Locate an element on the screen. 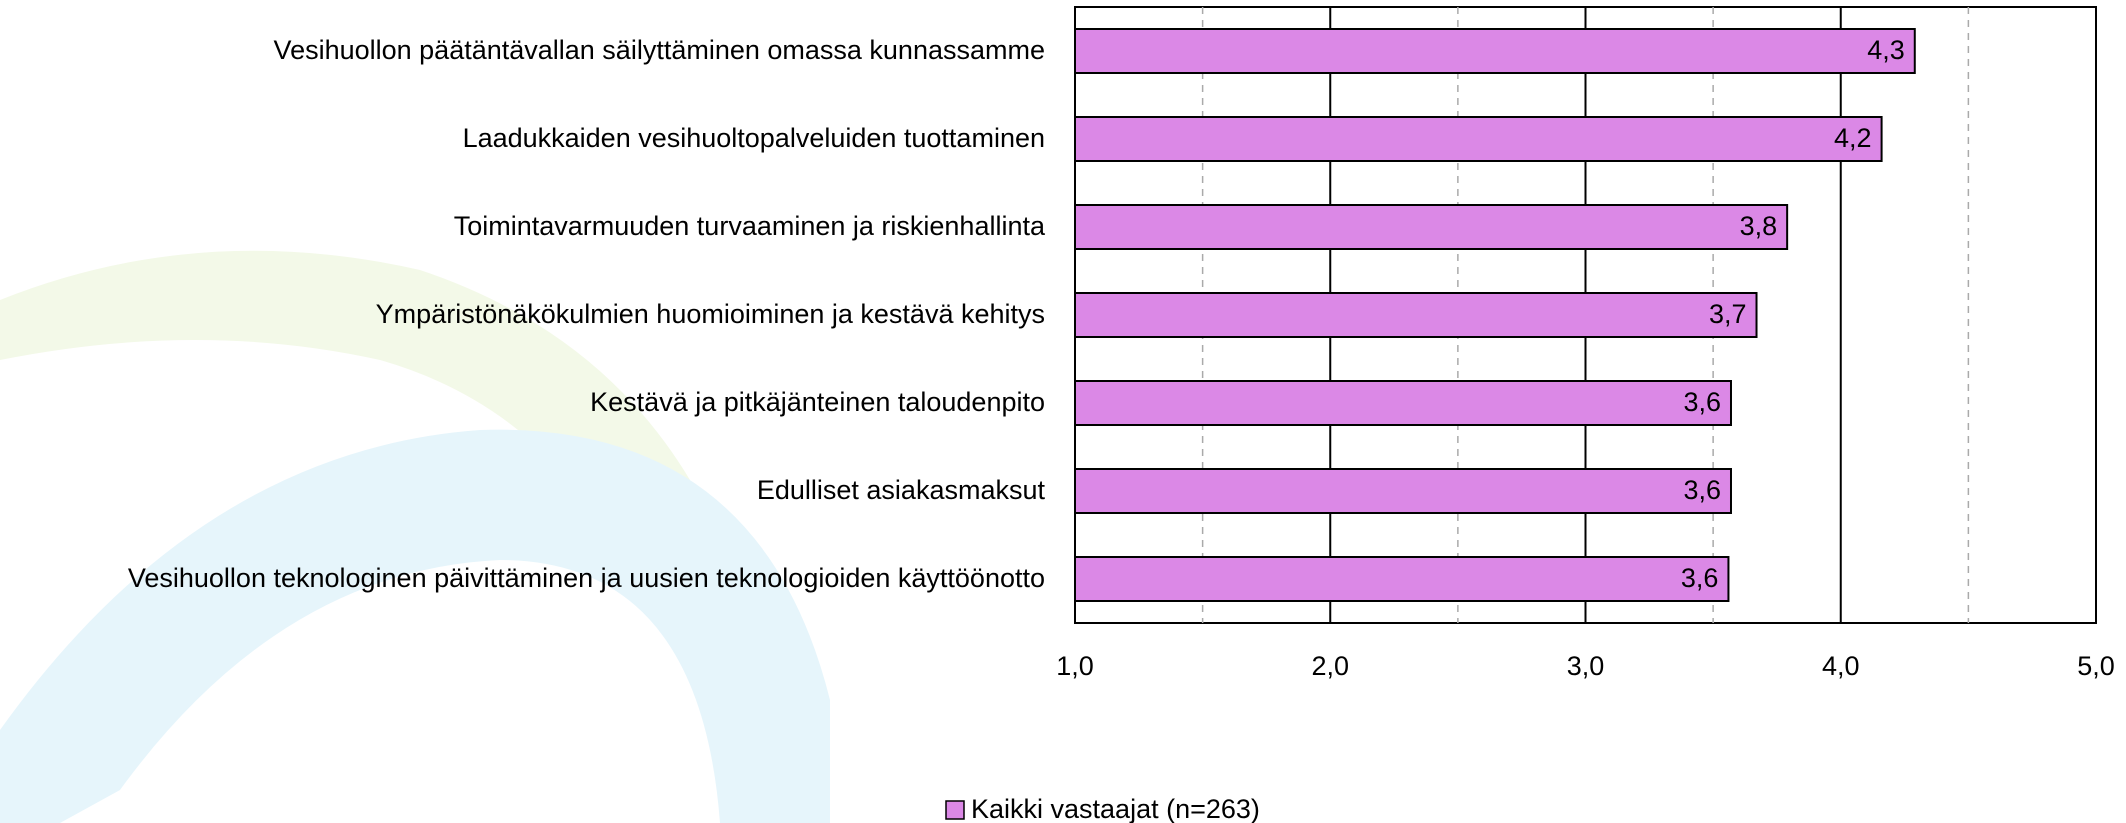  legend-label: Kaikki vastaajat (n=263) is located at coordinates (1115, 808).